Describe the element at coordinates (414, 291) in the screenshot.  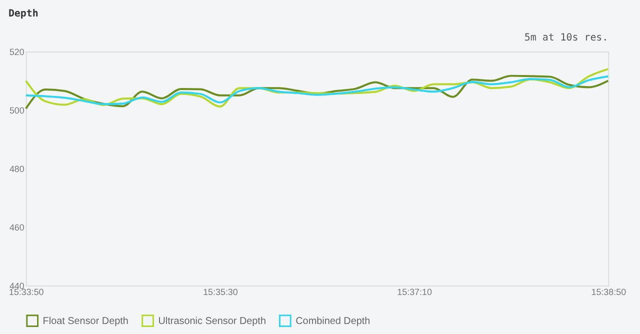
I see `x-tick-label: 15:37:10` at that location.